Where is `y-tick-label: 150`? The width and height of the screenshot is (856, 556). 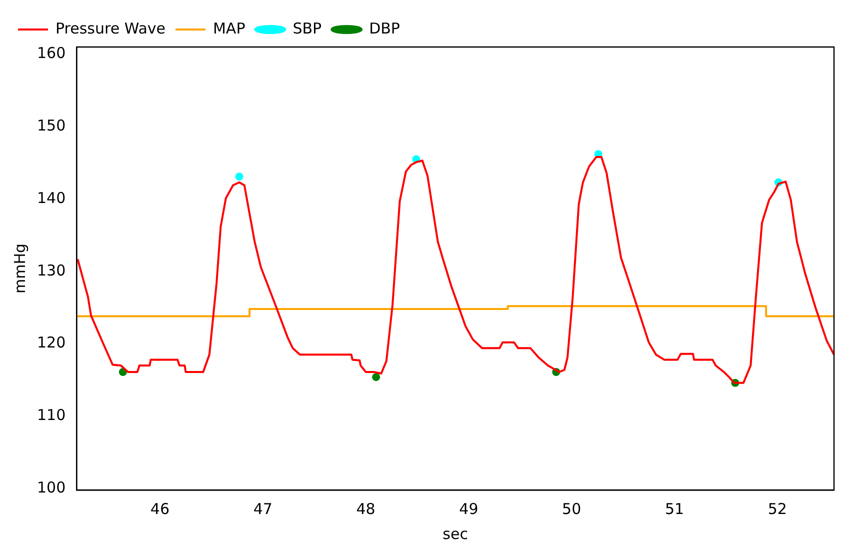 y-tick-label: 150 is located at coordinates (51, 125).